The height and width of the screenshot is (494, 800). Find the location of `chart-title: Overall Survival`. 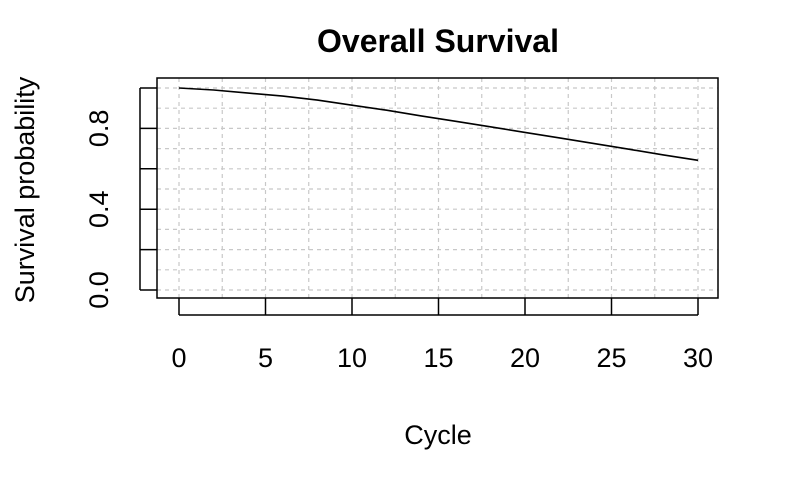

chart-title: Overall Survival is located at coordinates (438, 41).